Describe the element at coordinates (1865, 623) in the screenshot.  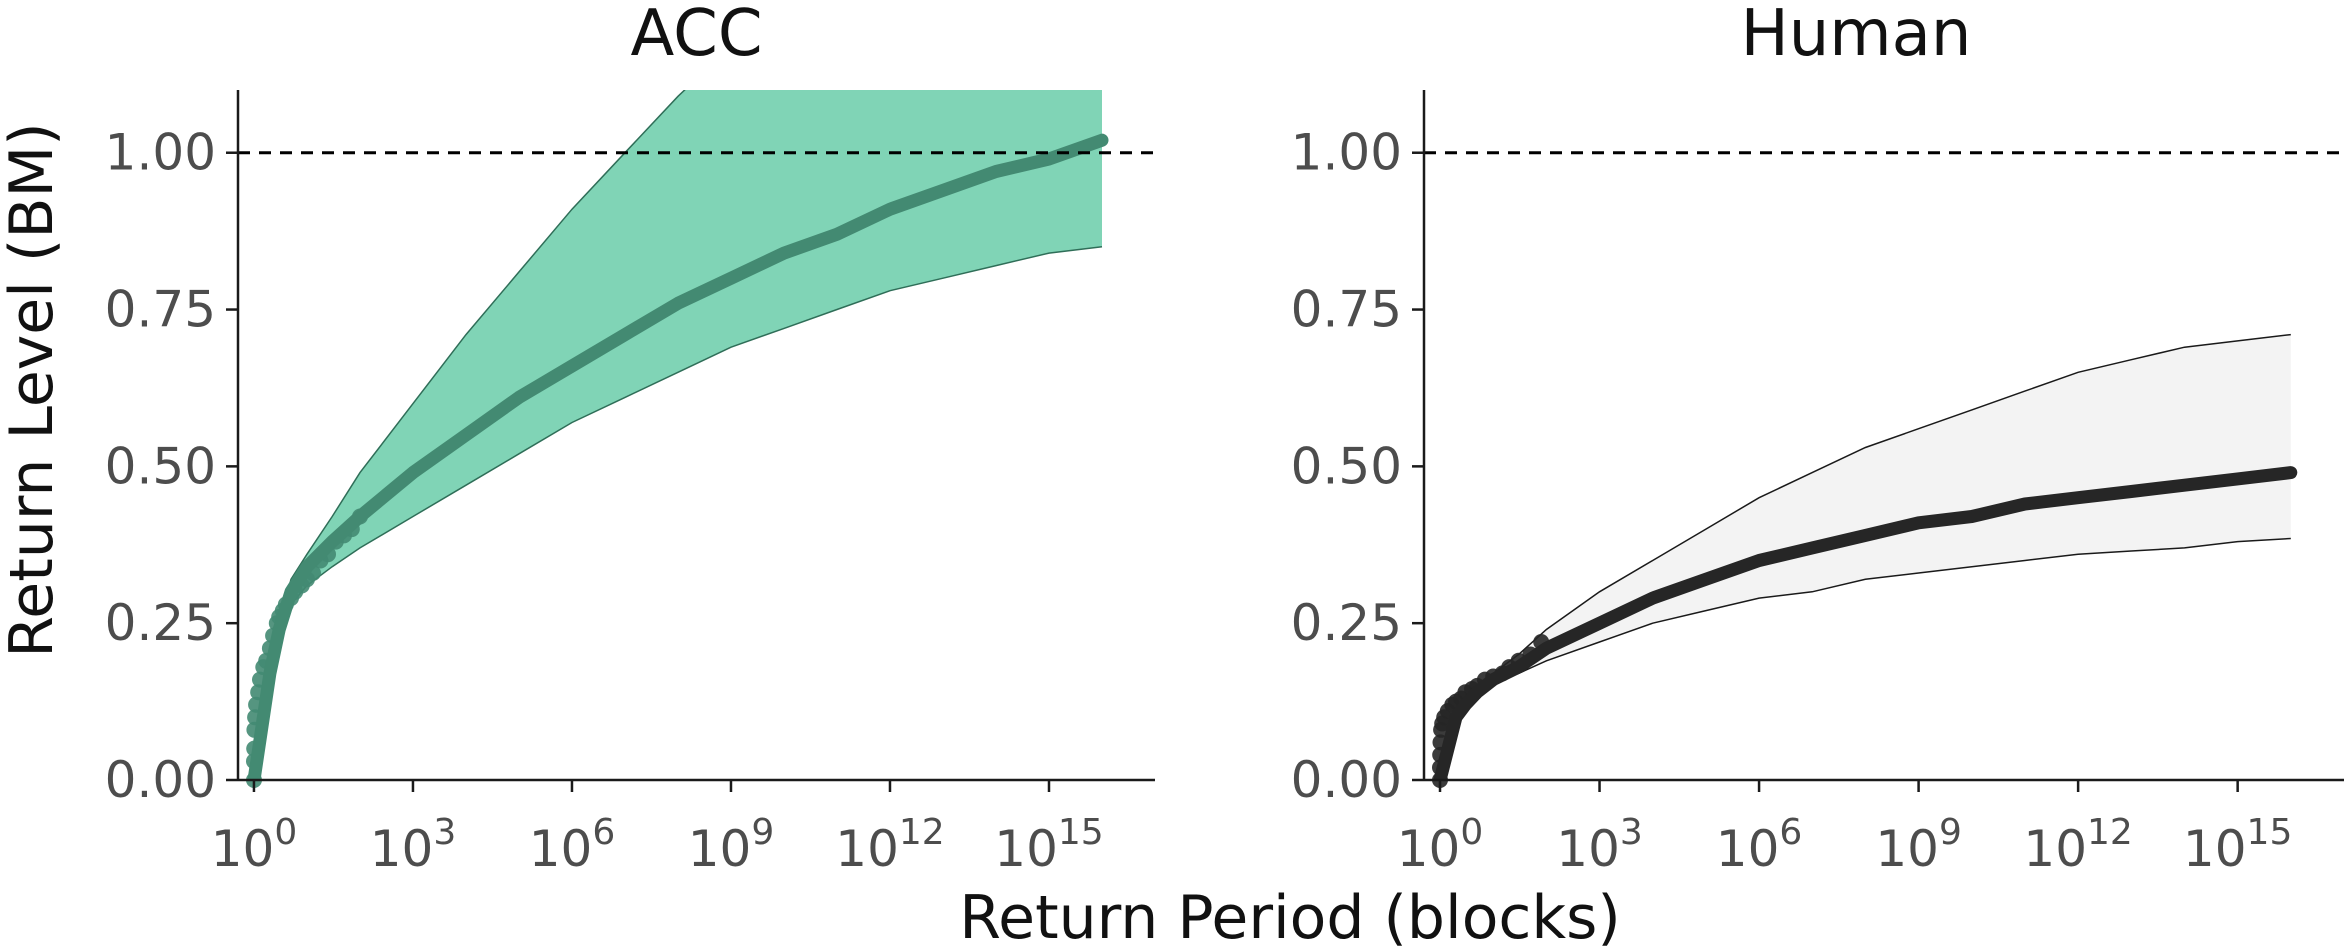
I see `fitted-return-level-line` at that location.